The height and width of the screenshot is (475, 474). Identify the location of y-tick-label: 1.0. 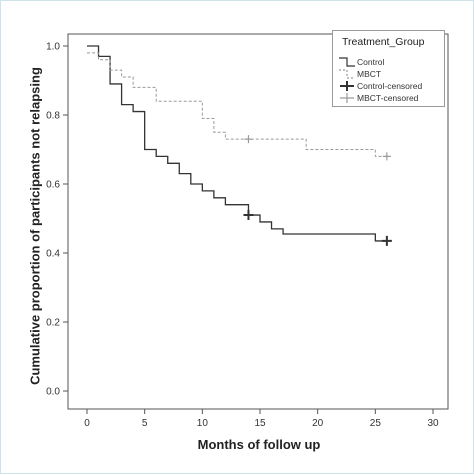
(53, 47).